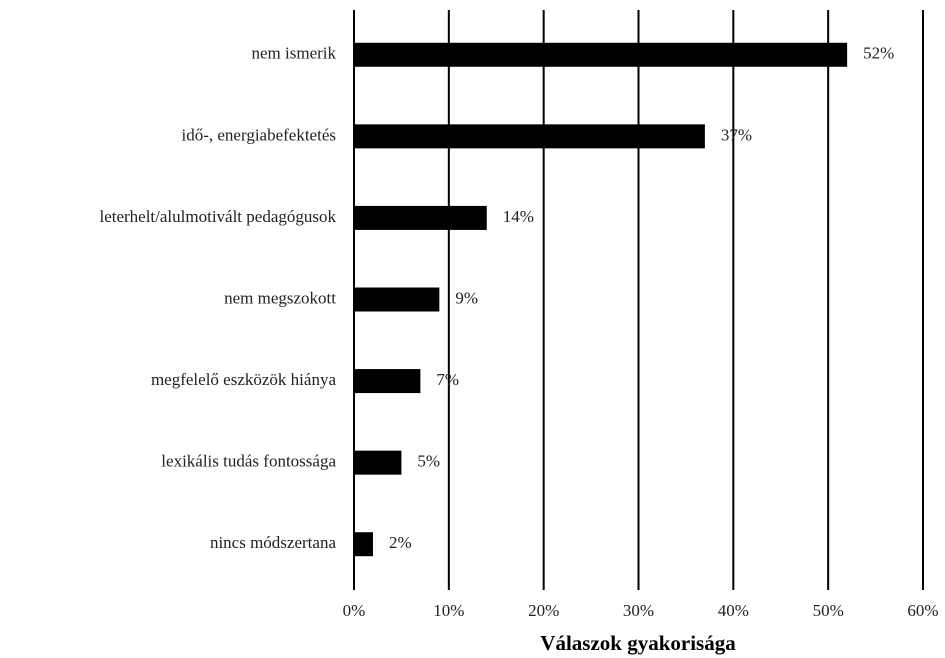  What do you see at coordinates (518, 216) in the screenshot?
I see `data-label: 14%` at bounding box center [518, 216].